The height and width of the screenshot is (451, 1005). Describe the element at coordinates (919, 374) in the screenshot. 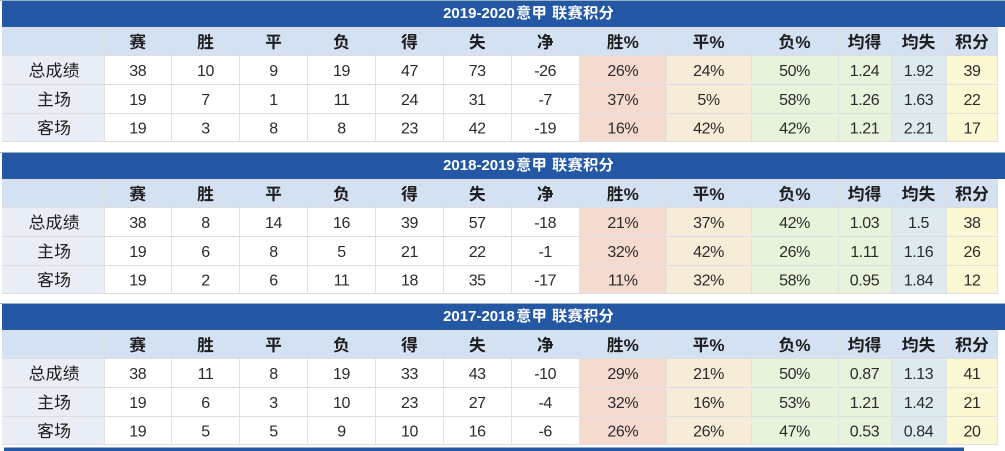

I see `svg-text: 1.13` at that location.